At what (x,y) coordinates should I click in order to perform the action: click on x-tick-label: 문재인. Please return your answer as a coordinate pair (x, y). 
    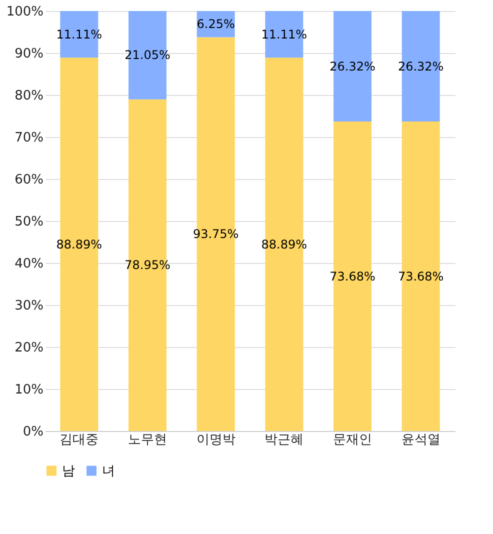
    Looking at the image, I should click on (352, 440).